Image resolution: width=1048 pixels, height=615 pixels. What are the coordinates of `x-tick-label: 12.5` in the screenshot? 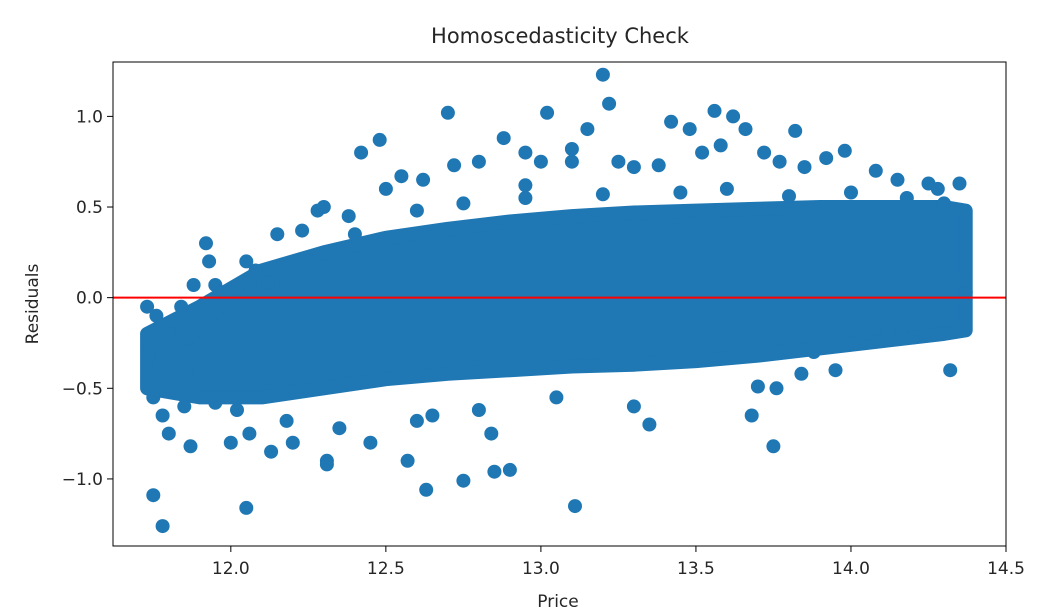 It's located at (386, 569).